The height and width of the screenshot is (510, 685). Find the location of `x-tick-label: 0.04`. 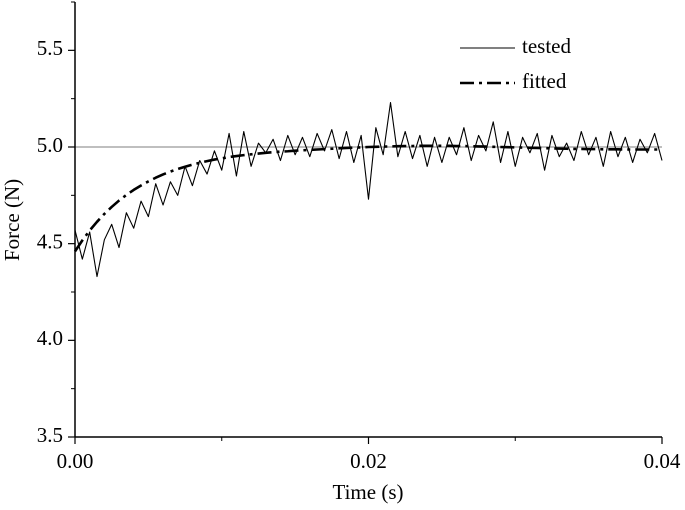

x-tick-label: 0.04 is located at coordinates (662, 461).